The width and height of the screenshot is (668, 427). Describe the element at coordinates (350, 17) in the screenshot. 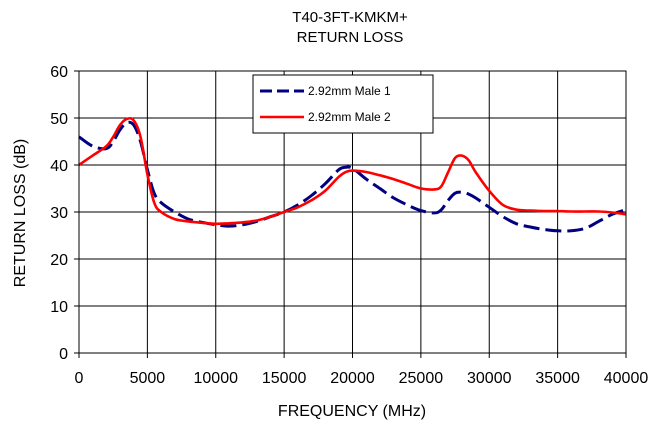

I see `chart-title: T40-3FT-KMKM+` at that location.